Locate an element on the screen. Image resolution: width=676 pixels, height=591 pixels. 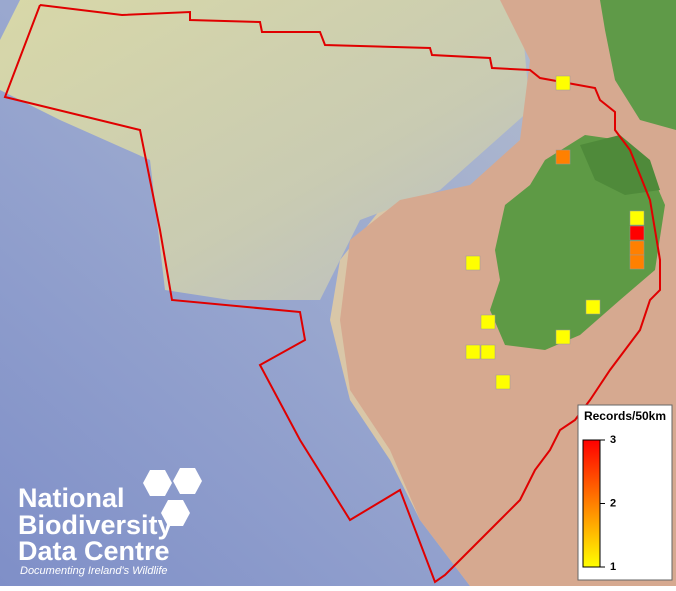
record-squares is located at coordinates (555, 232).